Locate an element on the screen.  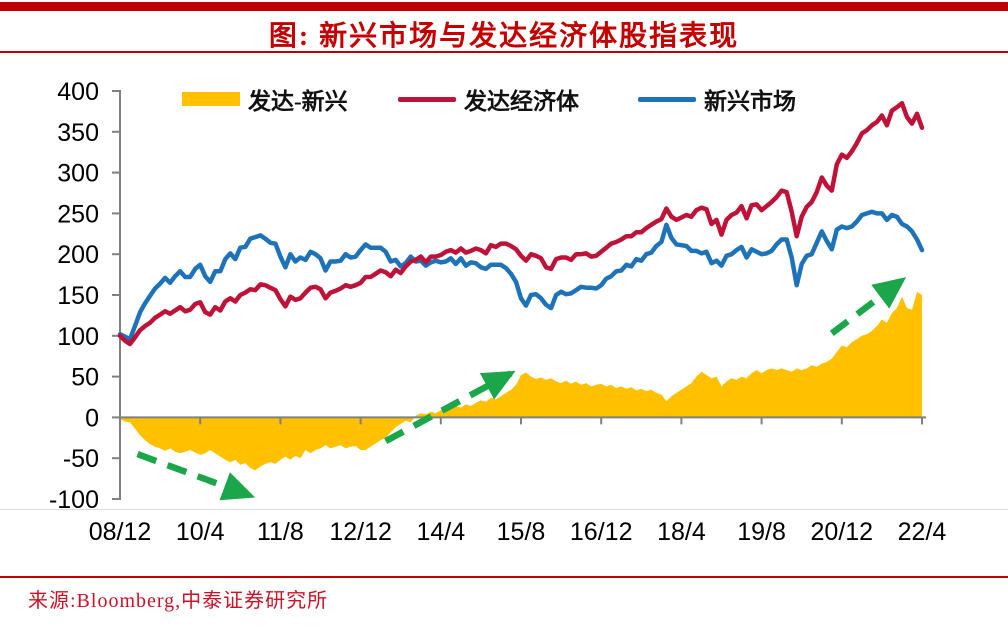
y-tick-label: 0 is located at coordinates (92, 418).